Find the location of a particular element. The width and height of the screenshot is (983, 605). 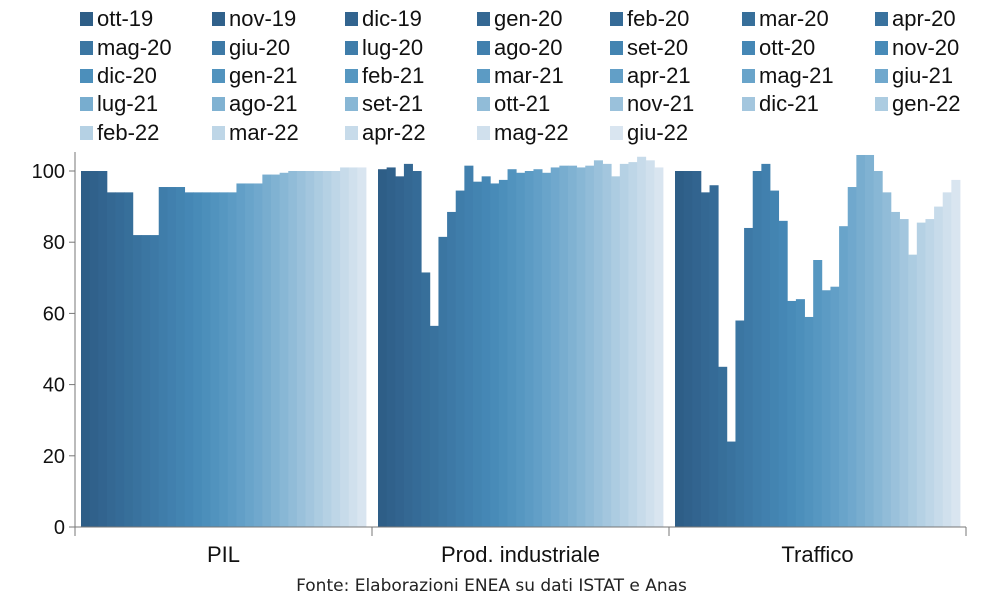

legend-label: dic-19 is located at coordinates (392, 18).